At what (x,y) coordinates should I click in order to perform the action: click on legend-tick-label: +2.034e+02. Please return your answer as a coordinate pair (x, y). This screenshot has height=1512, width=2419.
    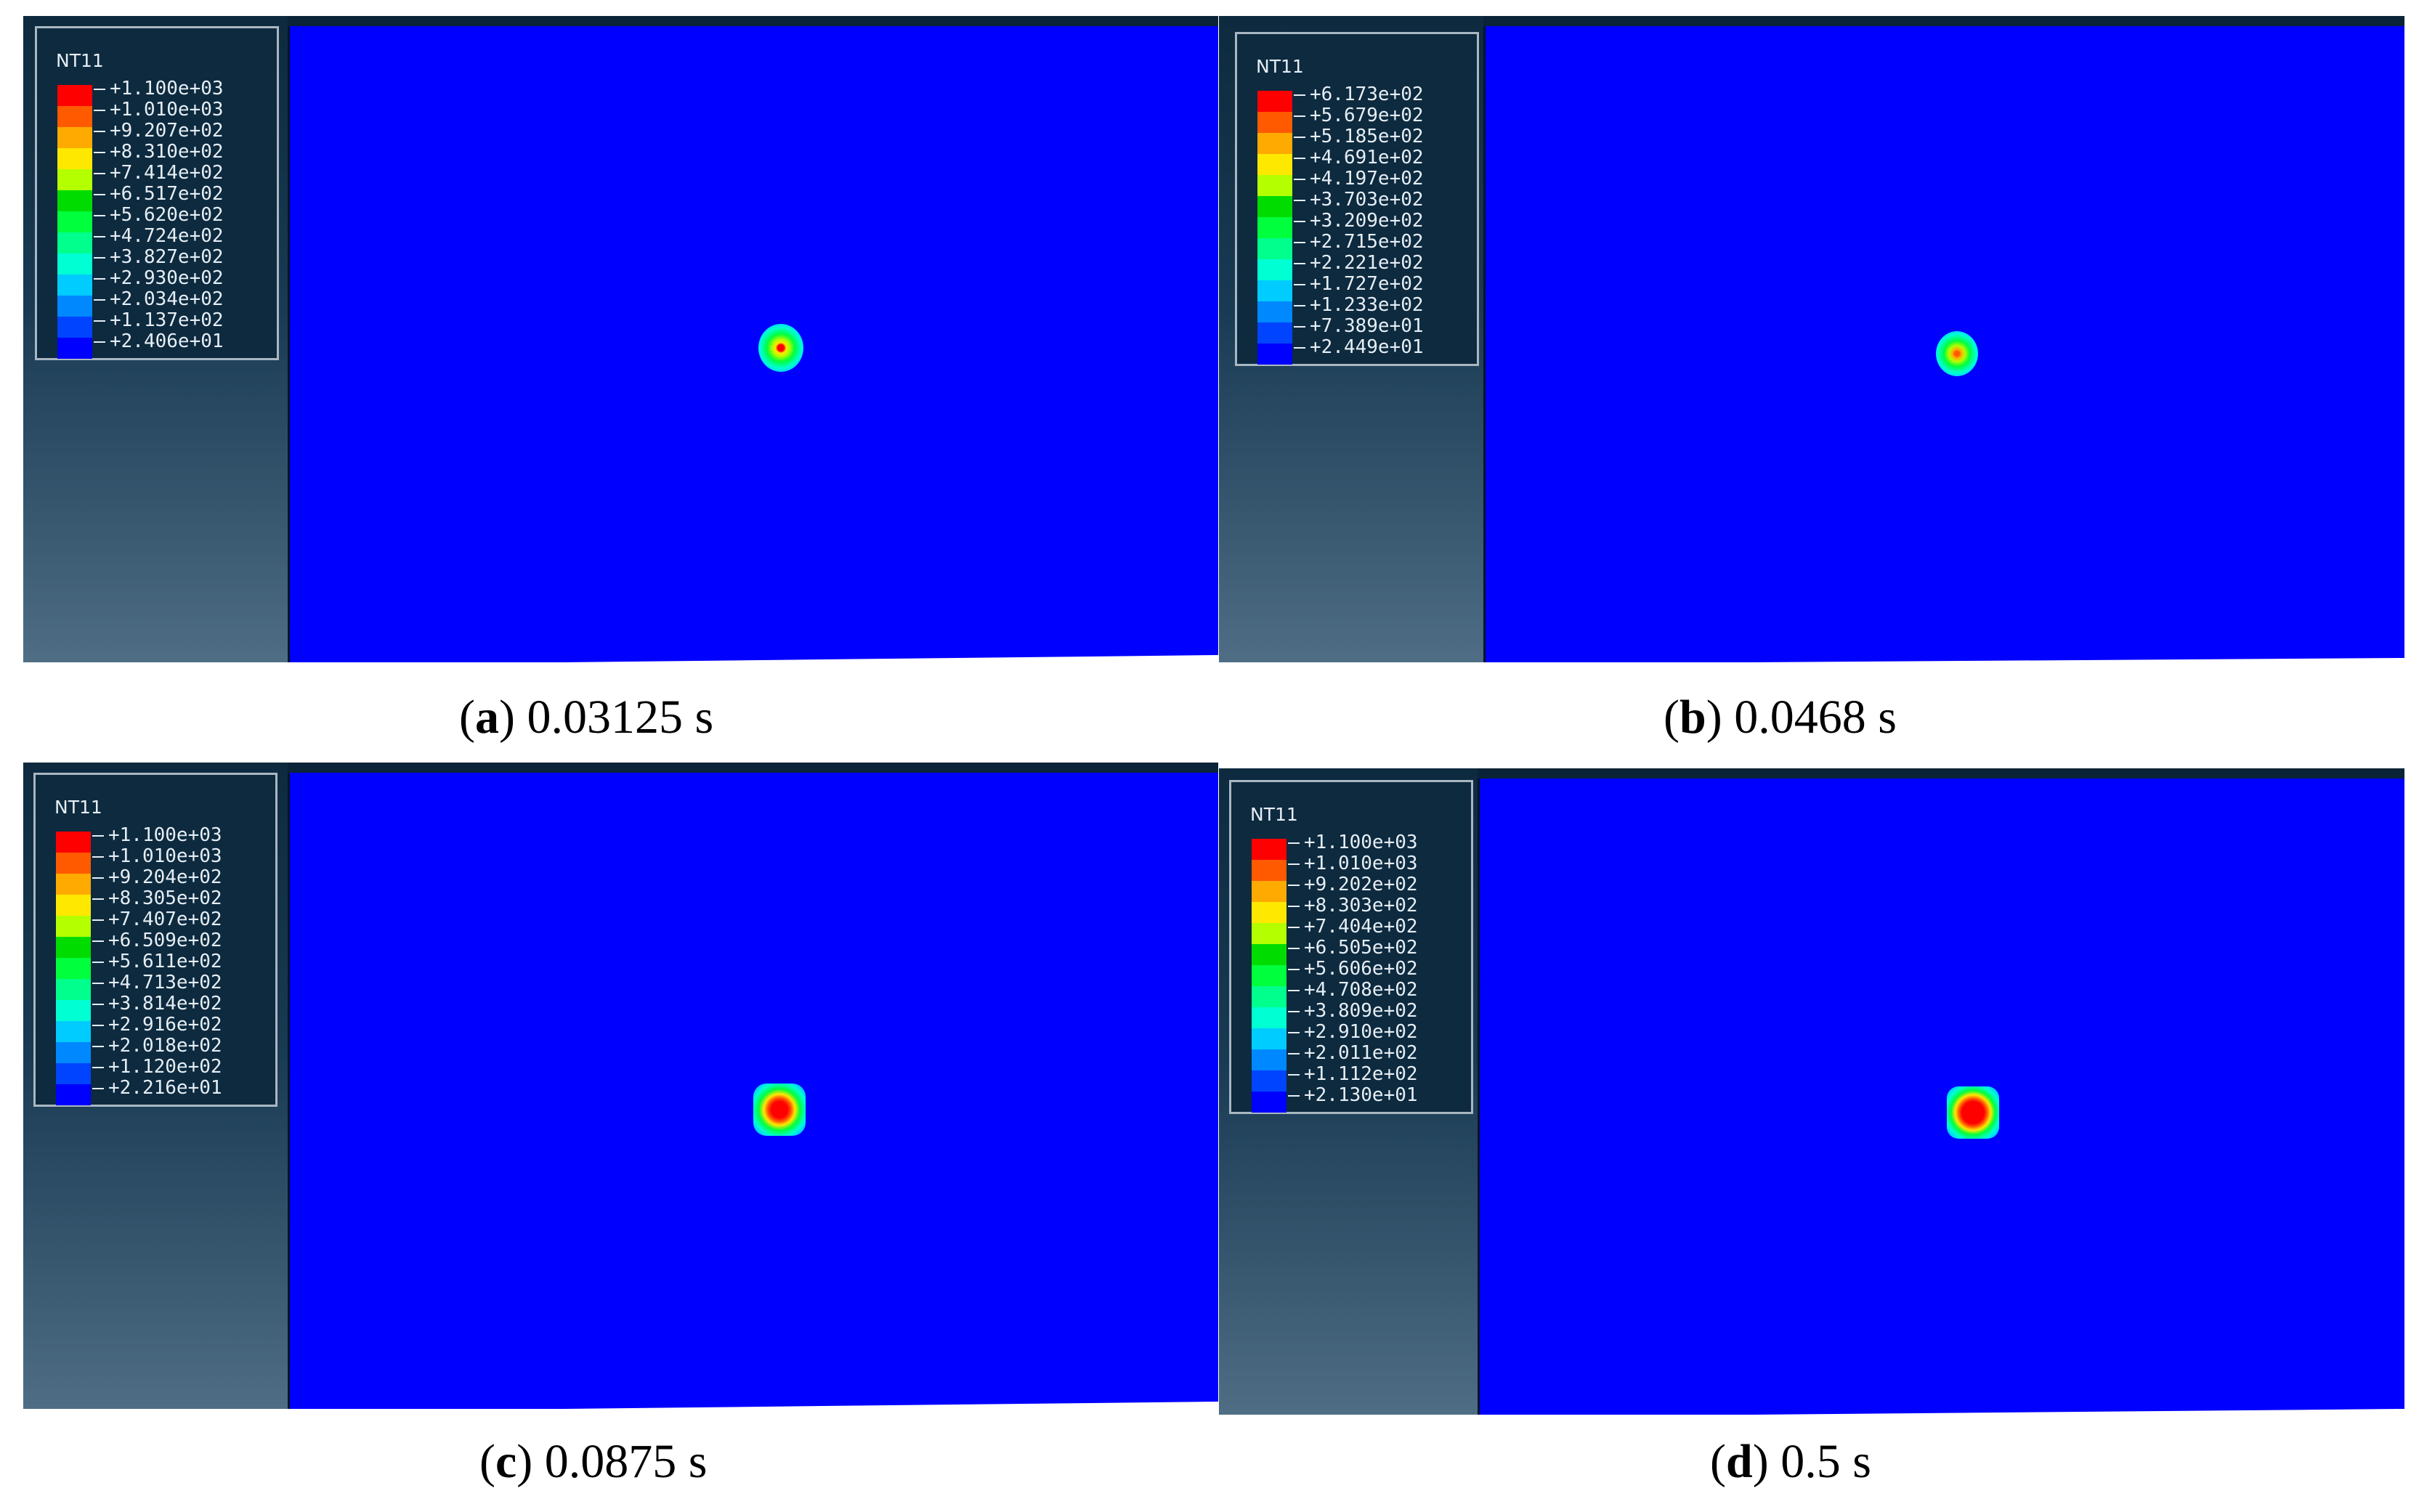
    Looking at the image, I should click on (159, 299).